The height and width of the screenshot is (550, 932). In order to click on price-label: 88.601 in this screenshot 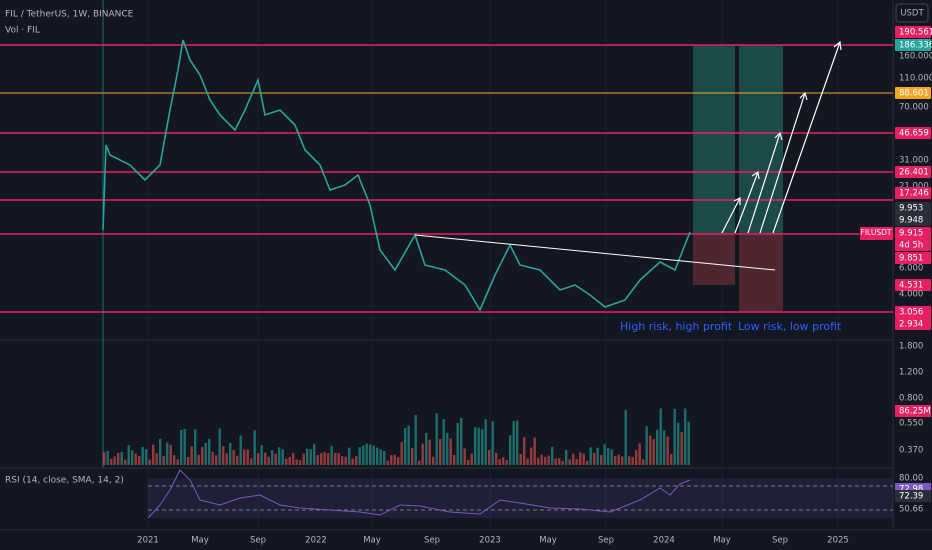, I will do `click(914, 94)`.